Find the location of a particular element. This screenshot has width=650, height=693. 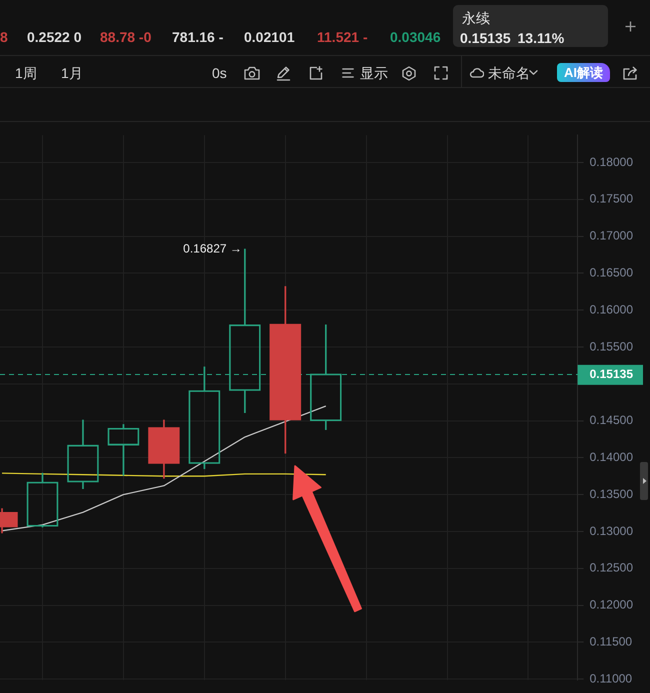

y-tick-label: 0.17000 is located at coordinates (612, 235).